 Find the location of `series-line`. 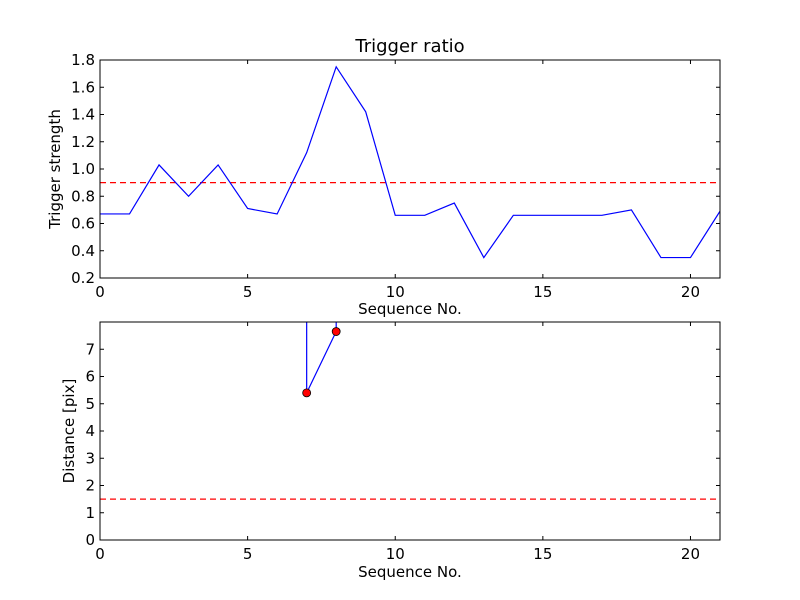

series-line is located at coordinates (321, 358).